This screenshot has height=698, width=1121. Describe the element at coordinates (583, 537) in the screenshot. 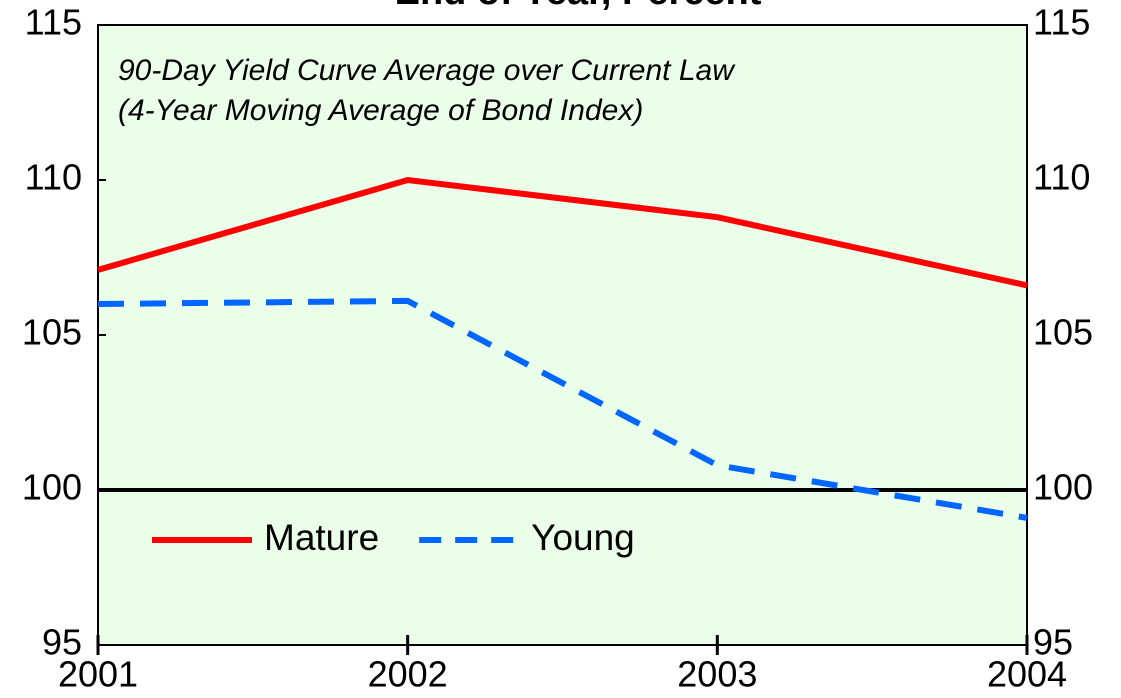

I see `legend-label: Young` at that location.